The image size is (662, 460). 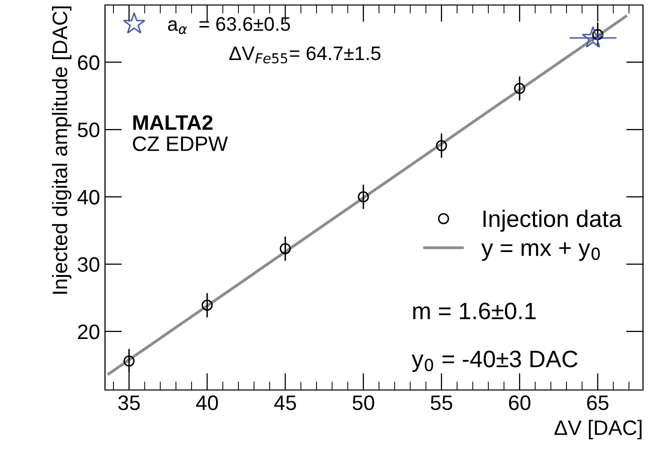 What do you see at coordinates (304, 55) in the screenshot?
I see `annotation: ΔV$_{Fe55}$= 64.7±1.5` at bounding box center [304, 55].